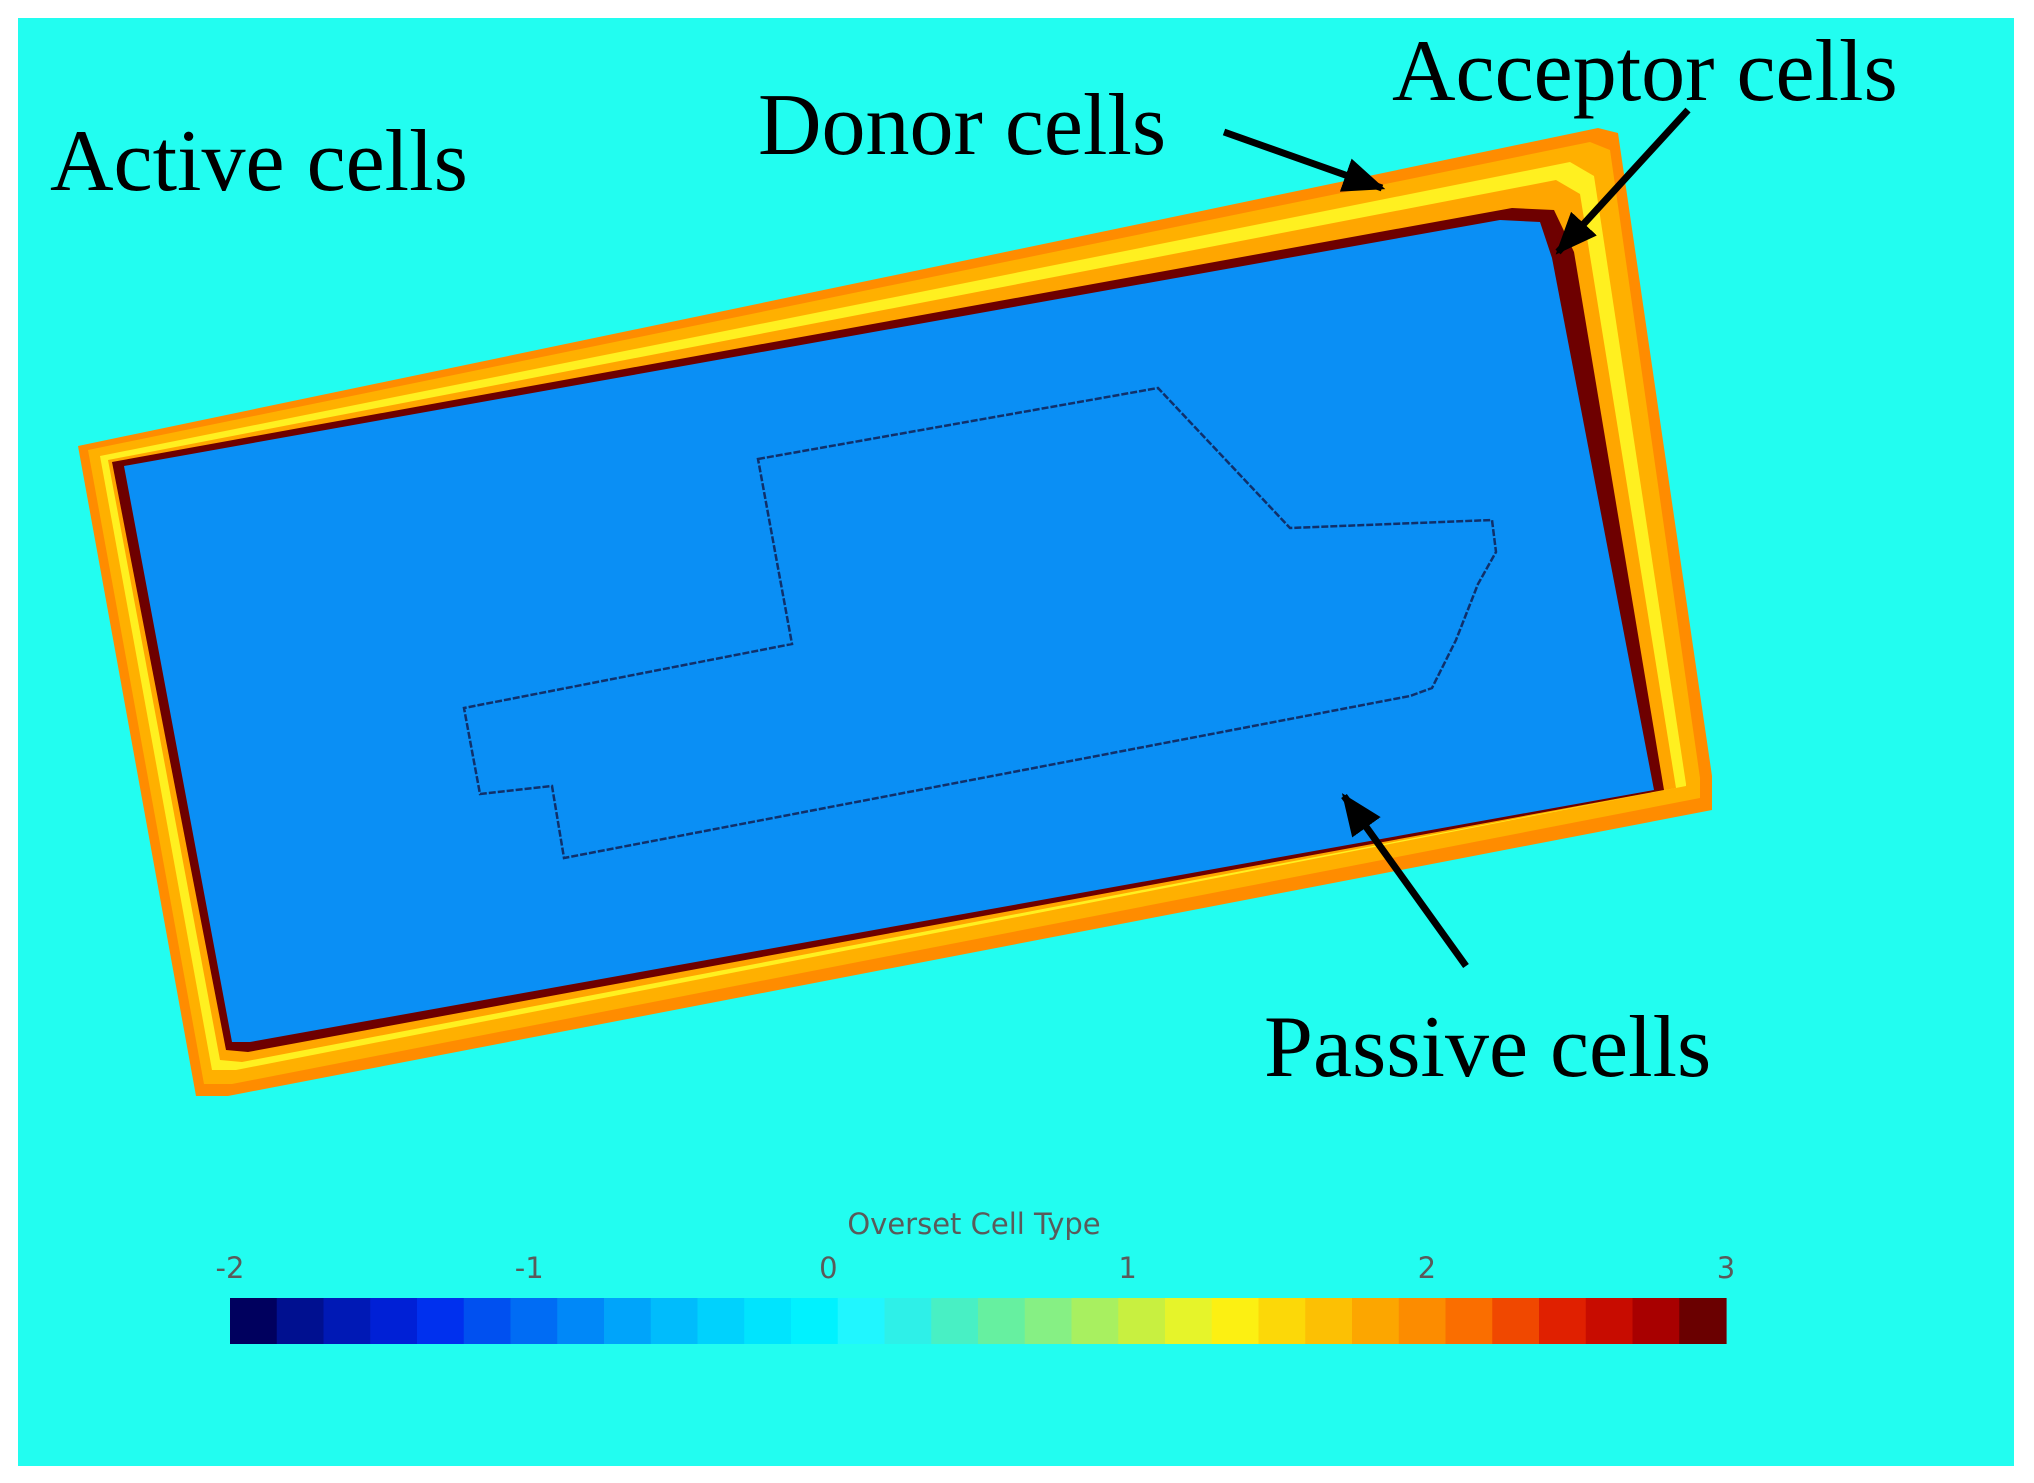 The height and width of the screenshot is (1483, 2034). What do you see at coordinates (1726, 1268) in the screenshot?
I see `colorbar-tick-label: 3` at bounding box center [1726, 1268].